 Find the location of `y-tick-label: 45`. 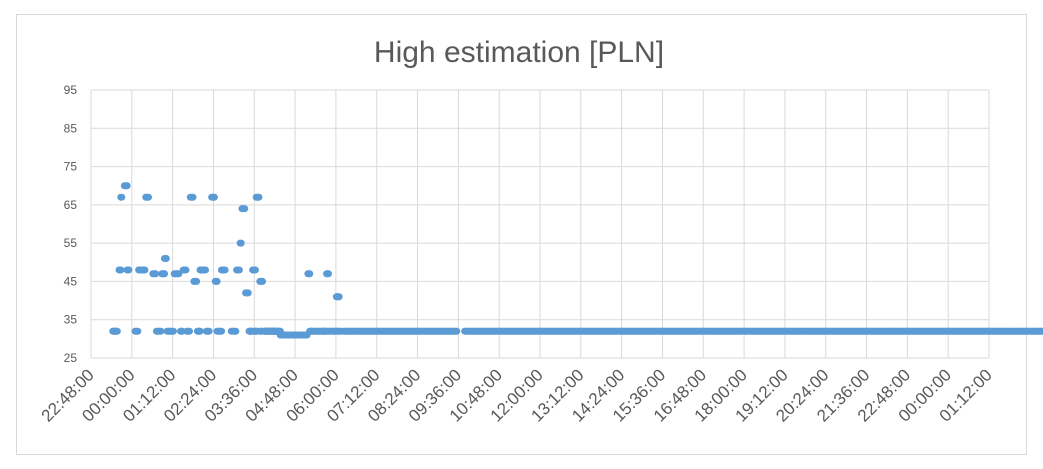

y-tick-label: 45 is located at coordinates (71, 281).